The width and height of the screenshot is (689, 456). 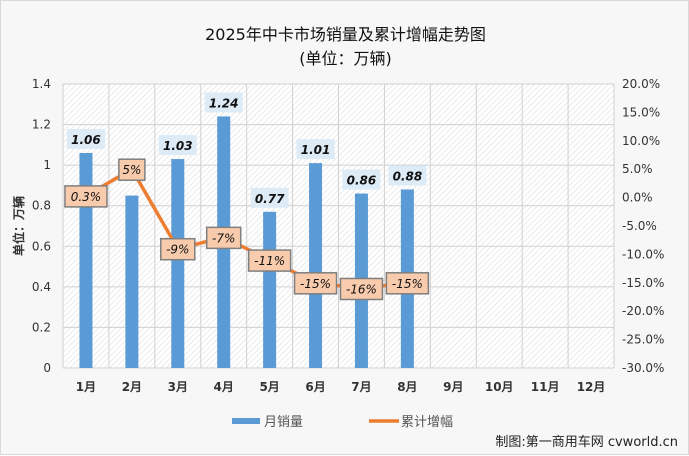 I want to click on bar-label: 0.88, so click(x=408, y=176).